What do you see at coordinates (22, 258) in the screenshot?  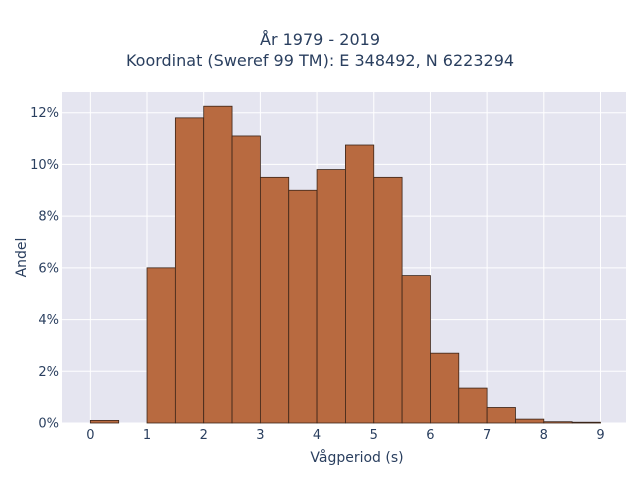 I see `y-axis-label: Andel` at bounding box center [22, 258].